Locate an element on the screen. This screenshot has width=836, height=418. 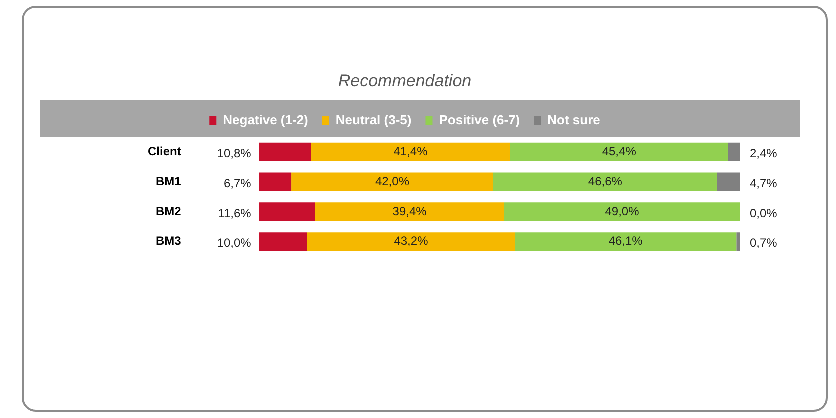
data-label: 4,7% is located at coordinates (764, 183).